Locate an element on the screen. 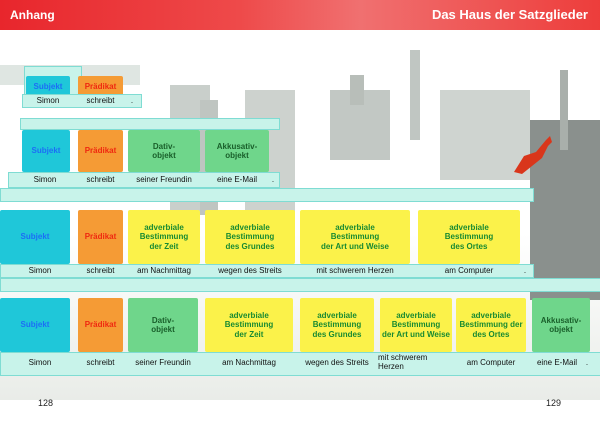 The height and width of the screenshot is (426, 600). row1-predicate-cell: Prädikat is located at coordinates (100, 87).